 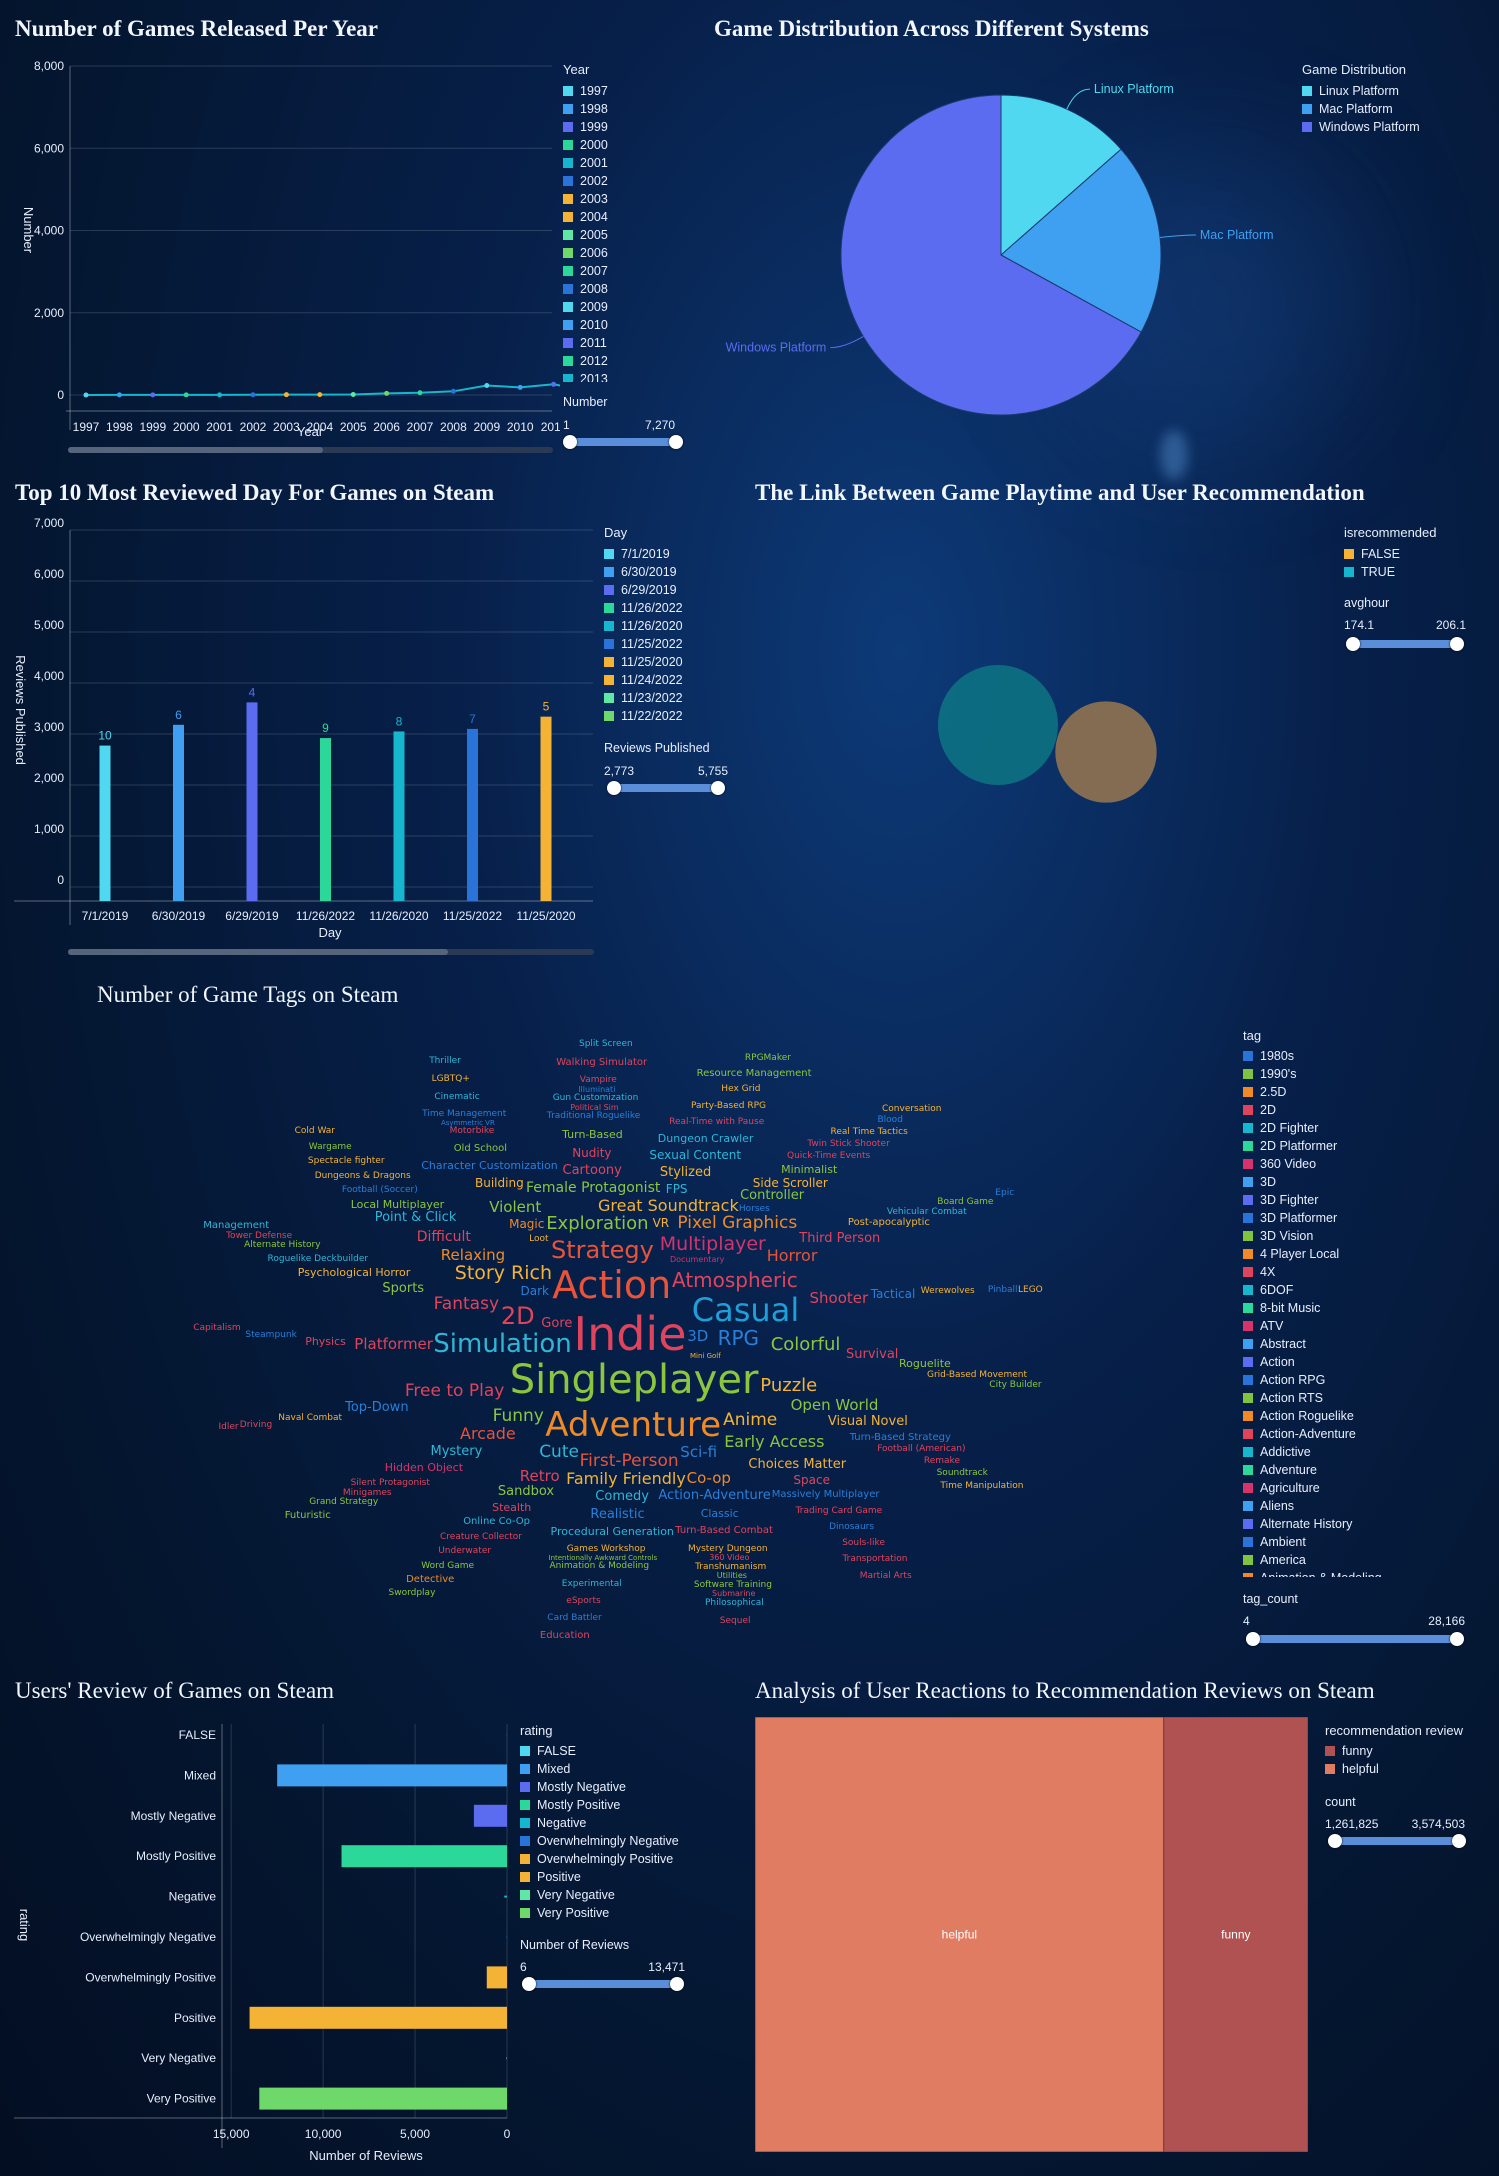 I want to click on tag-word: Football (American), so click(x=921, y=1448).